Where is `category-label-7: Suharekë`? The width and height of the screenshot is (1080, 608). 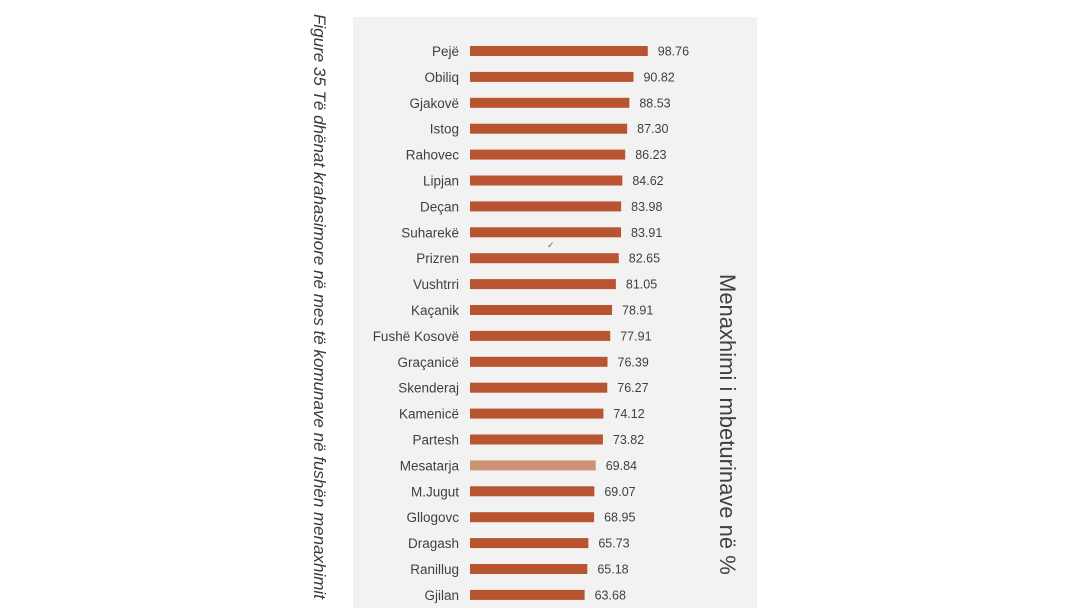 category-label-7: Suharekë is located at coordinates (430, 232).